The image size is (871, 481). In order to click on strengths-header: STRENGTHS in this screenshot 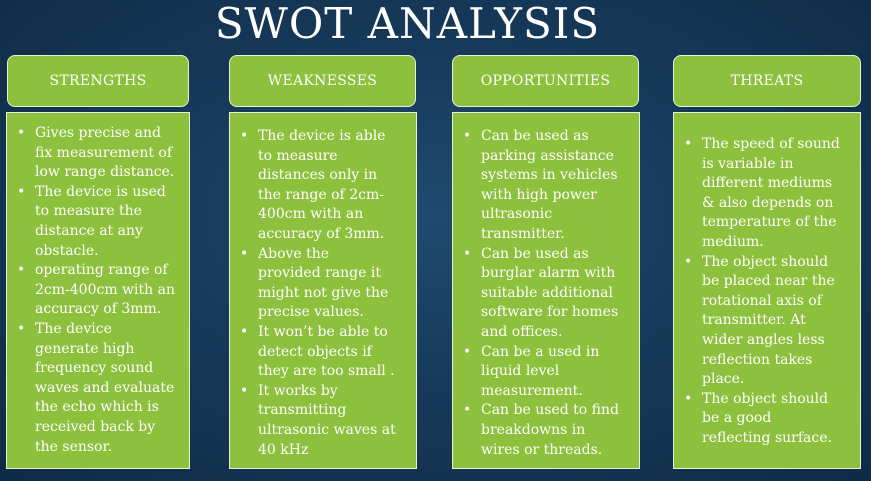, I will do `click(98, 81)`.